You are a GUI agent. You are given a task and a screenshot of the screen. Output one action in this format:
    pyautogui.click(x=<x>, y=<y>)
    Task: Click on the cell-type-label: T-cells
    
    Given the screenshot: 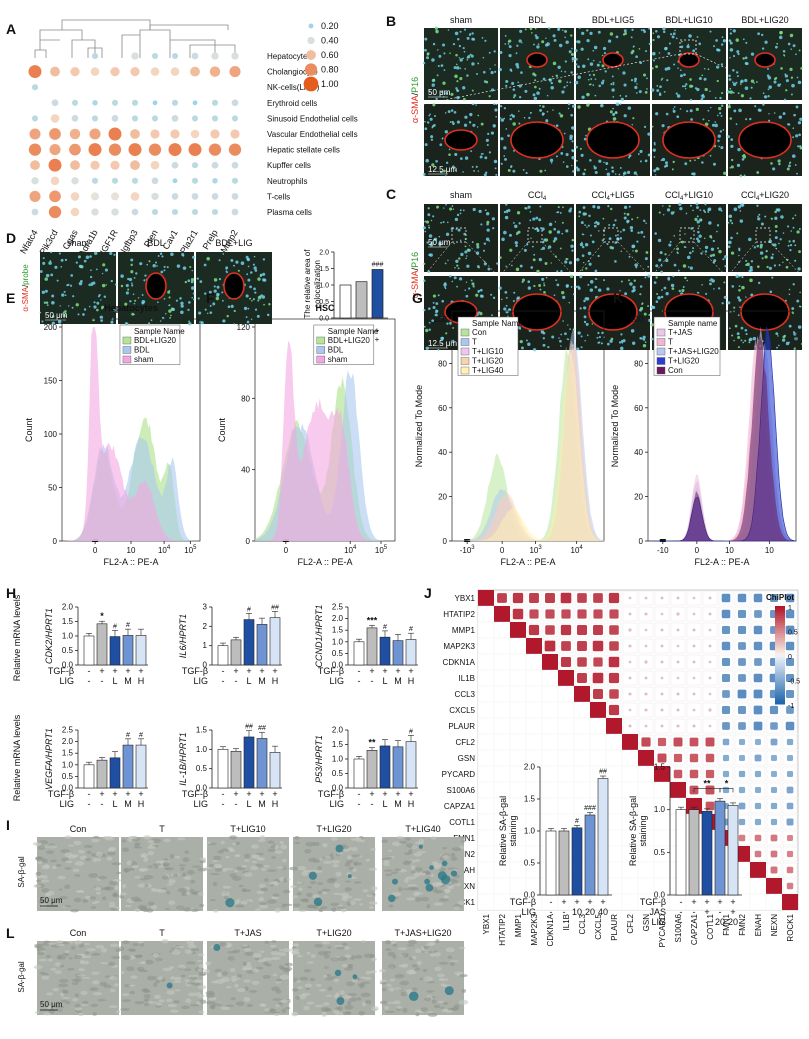 What is the action you would take?
    pyautogui.click(x=278, y=196)
    